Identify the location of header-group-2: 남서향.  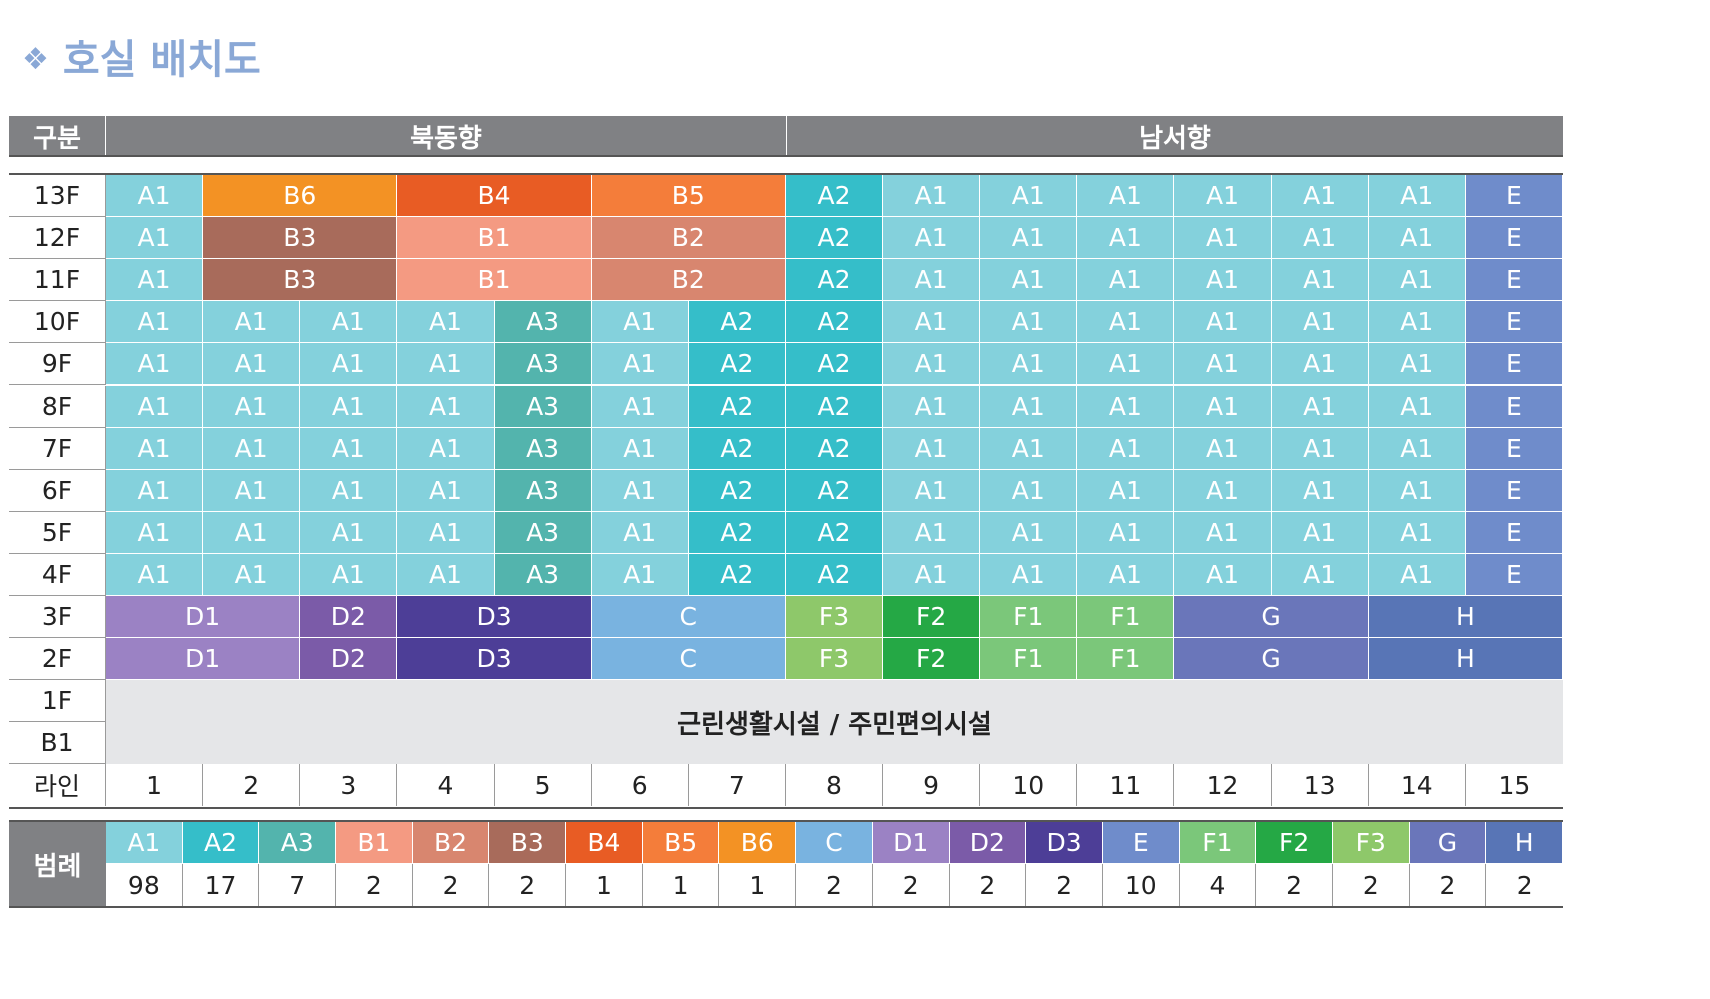
(1174, 136).